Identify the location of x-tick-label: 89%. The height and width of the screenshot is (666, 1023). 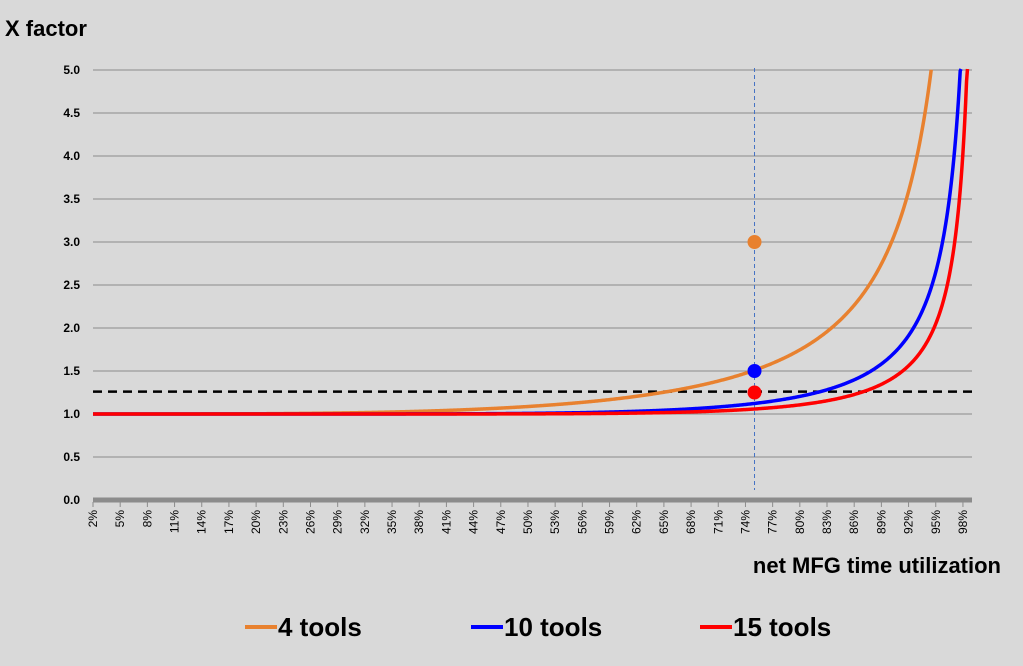
(881, 522).